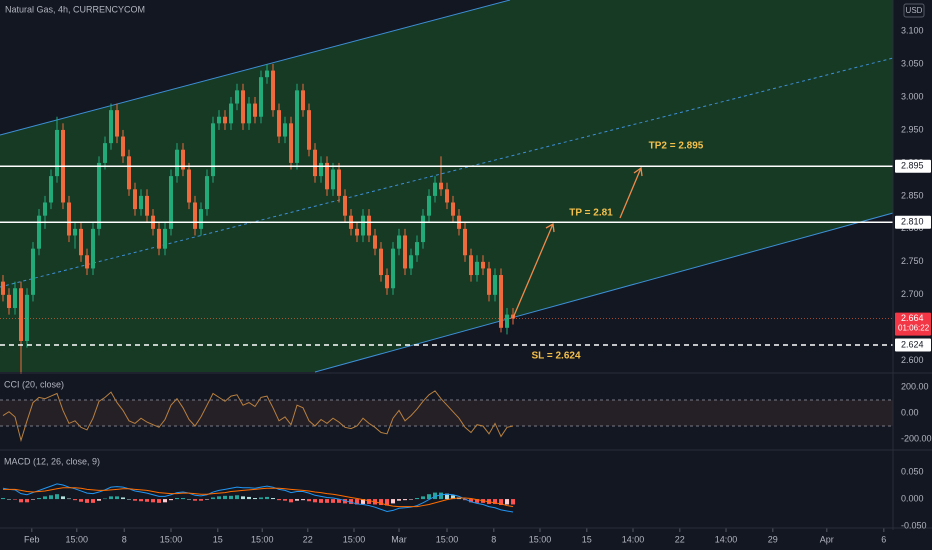 The image size is (932, 550). I want to click on x-tick-label: Apr, so click(827, 539).